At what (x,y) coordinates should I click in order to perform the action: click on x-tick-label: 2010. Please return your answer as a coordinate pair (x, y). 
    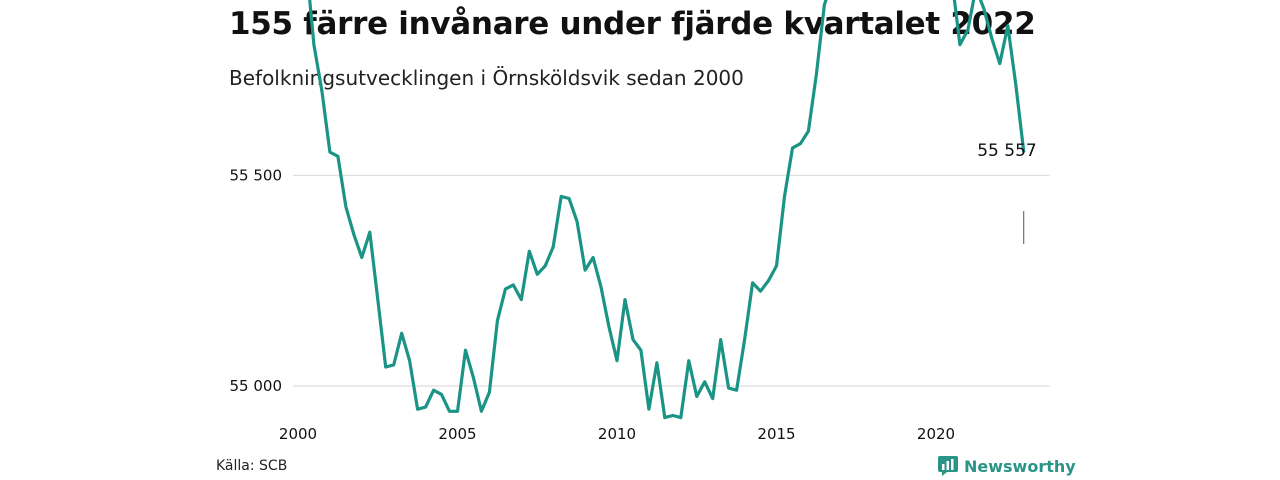
    Looking at the image, I should click on (617, 434).